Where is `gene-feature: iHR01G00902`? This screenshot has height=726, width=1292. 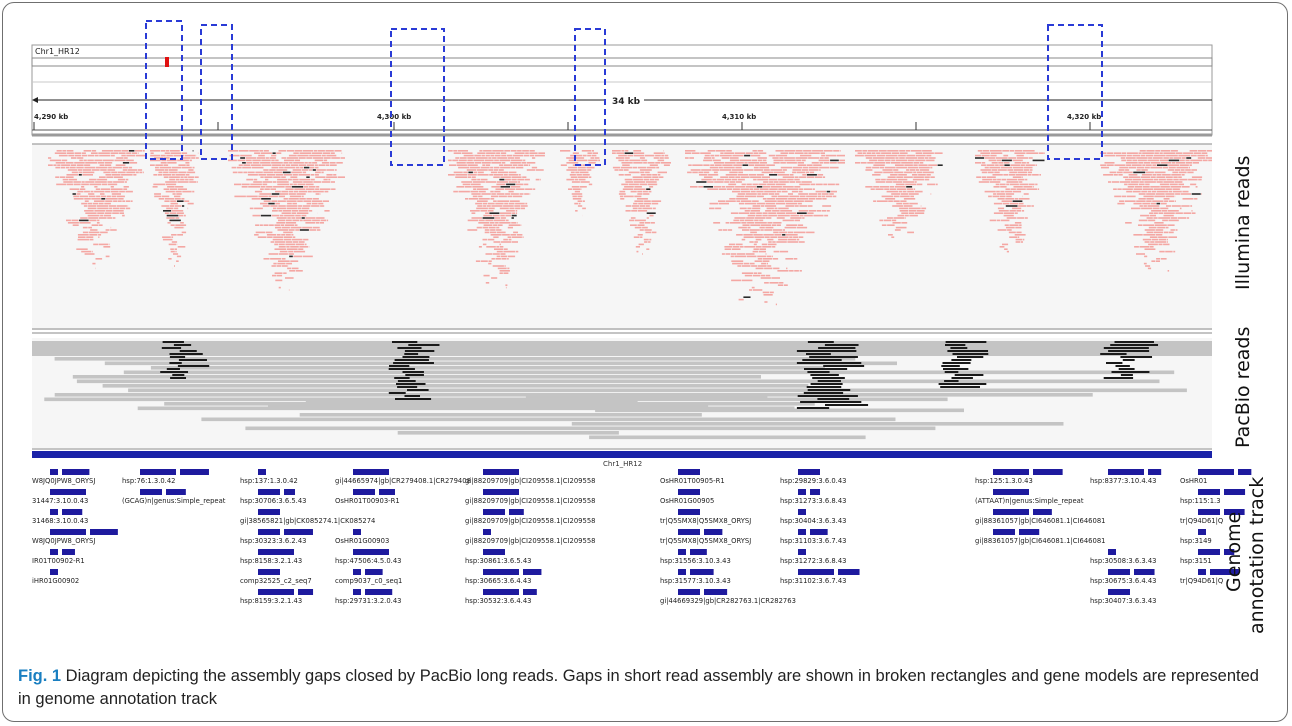
gene-feature: iHR01G00902 is located at coordinates (55, 577).